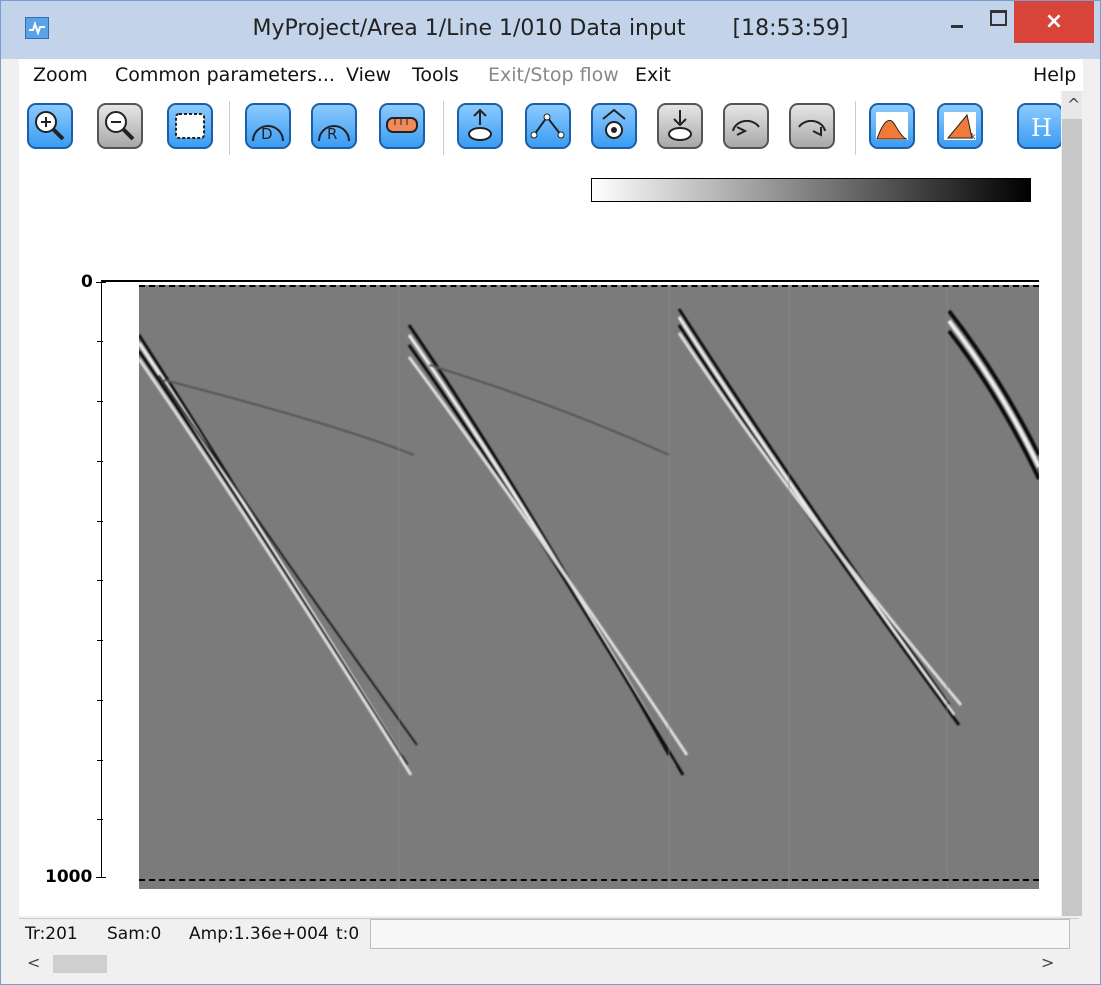  Describe the element at coordinates (653, 75) in the screenshot. I see `menu-exit: Exit` at that location.